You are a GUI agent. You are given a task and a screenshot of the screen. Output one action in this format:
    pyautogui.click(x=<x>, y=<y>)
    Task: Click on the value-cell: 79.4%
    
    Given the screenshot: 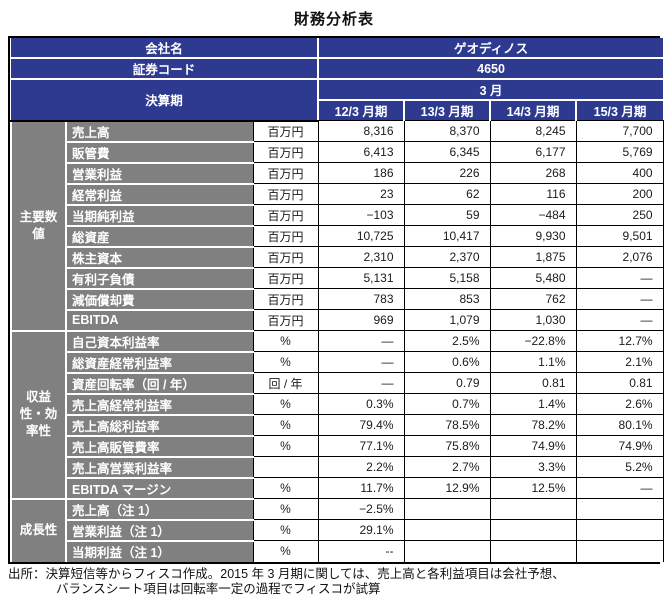 What is the action you would take?
    pyautogui.click(x=361, y=425)
    